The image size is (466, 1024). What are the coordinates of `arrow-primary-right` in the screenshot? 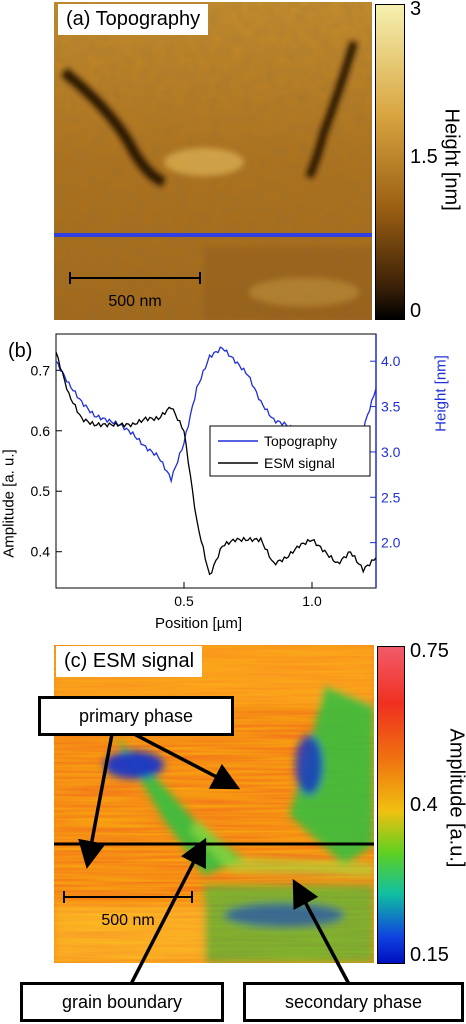 It's located at (187, 761).